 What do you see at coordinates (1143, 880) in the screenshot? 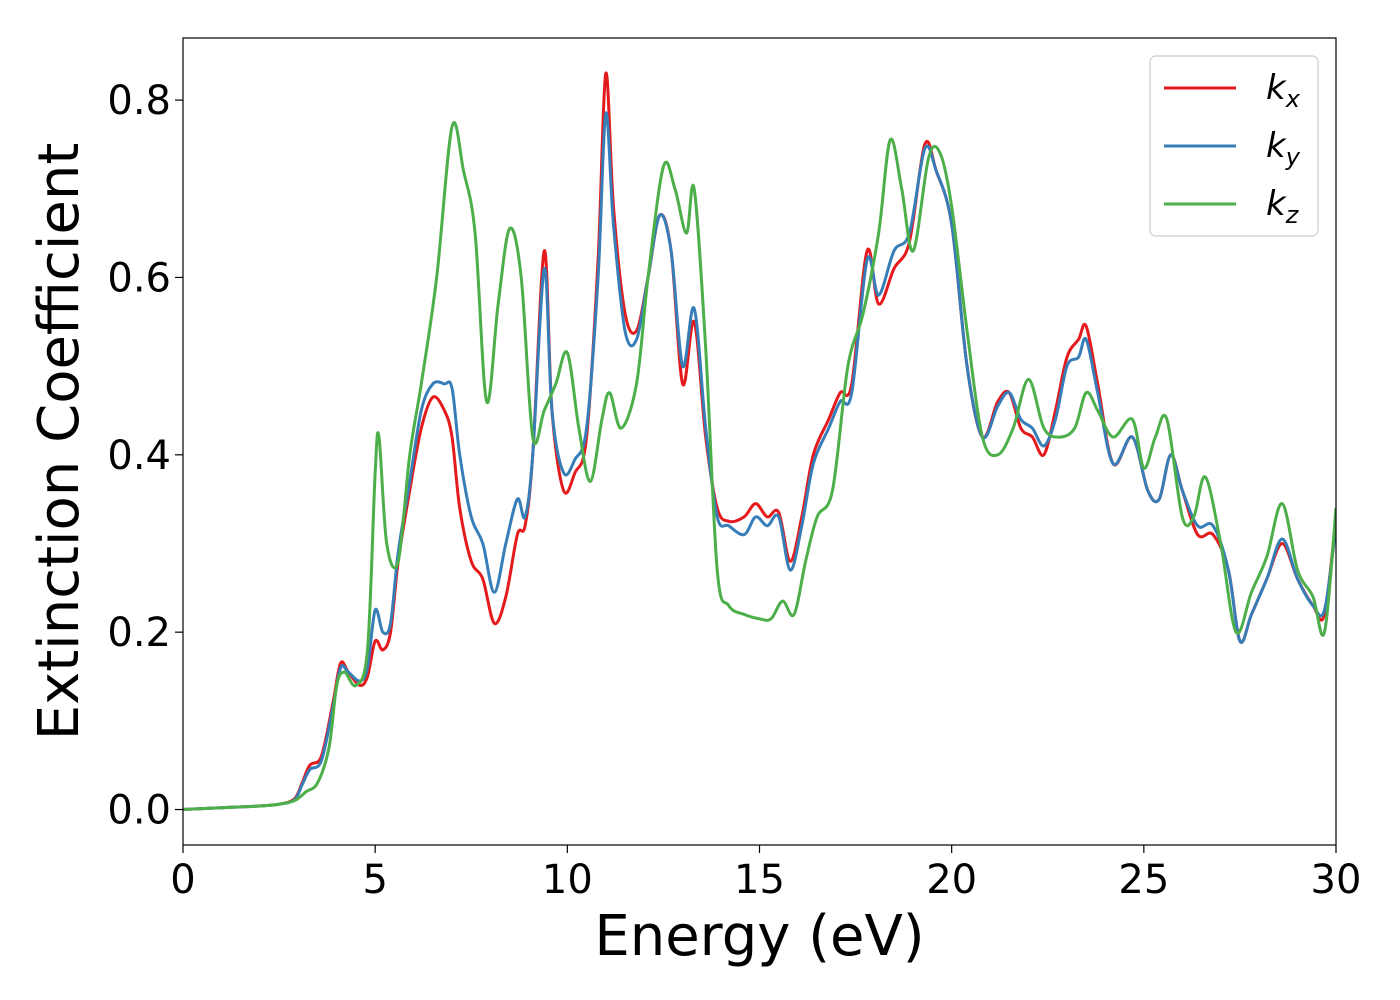
I see `x-tick-label: 25` at bounding box center [1143, 880].